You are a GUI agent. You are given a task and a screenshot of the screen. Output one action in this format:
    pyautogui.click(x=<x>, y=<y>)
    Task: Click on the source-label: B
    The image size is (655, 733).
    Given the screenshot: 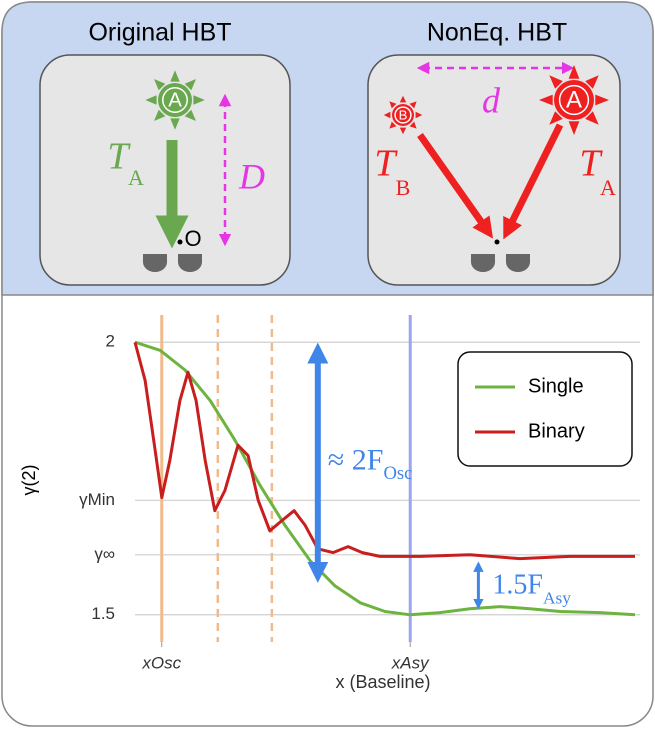 What is the action you would take?
    pyautogui.click(x=403, y=114)
    